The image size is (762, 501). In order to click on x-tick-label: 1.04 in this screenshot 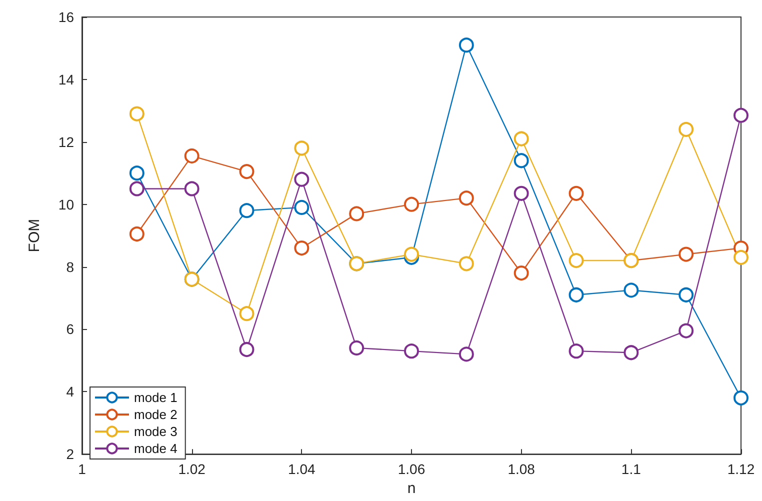, I will do `click(302, 469)`.